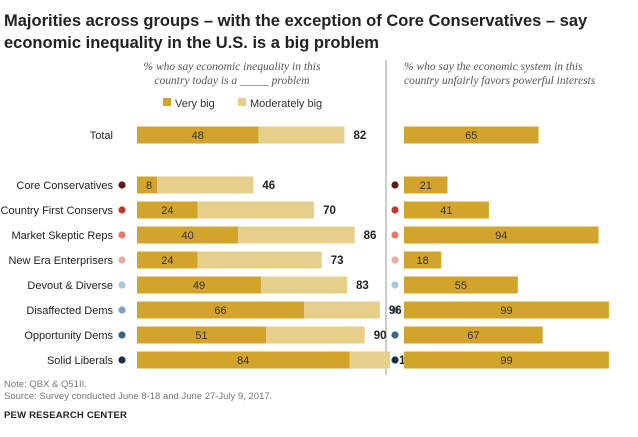  I want to click on bar-moderately-big-country-first-conservs, so click(256, 210).